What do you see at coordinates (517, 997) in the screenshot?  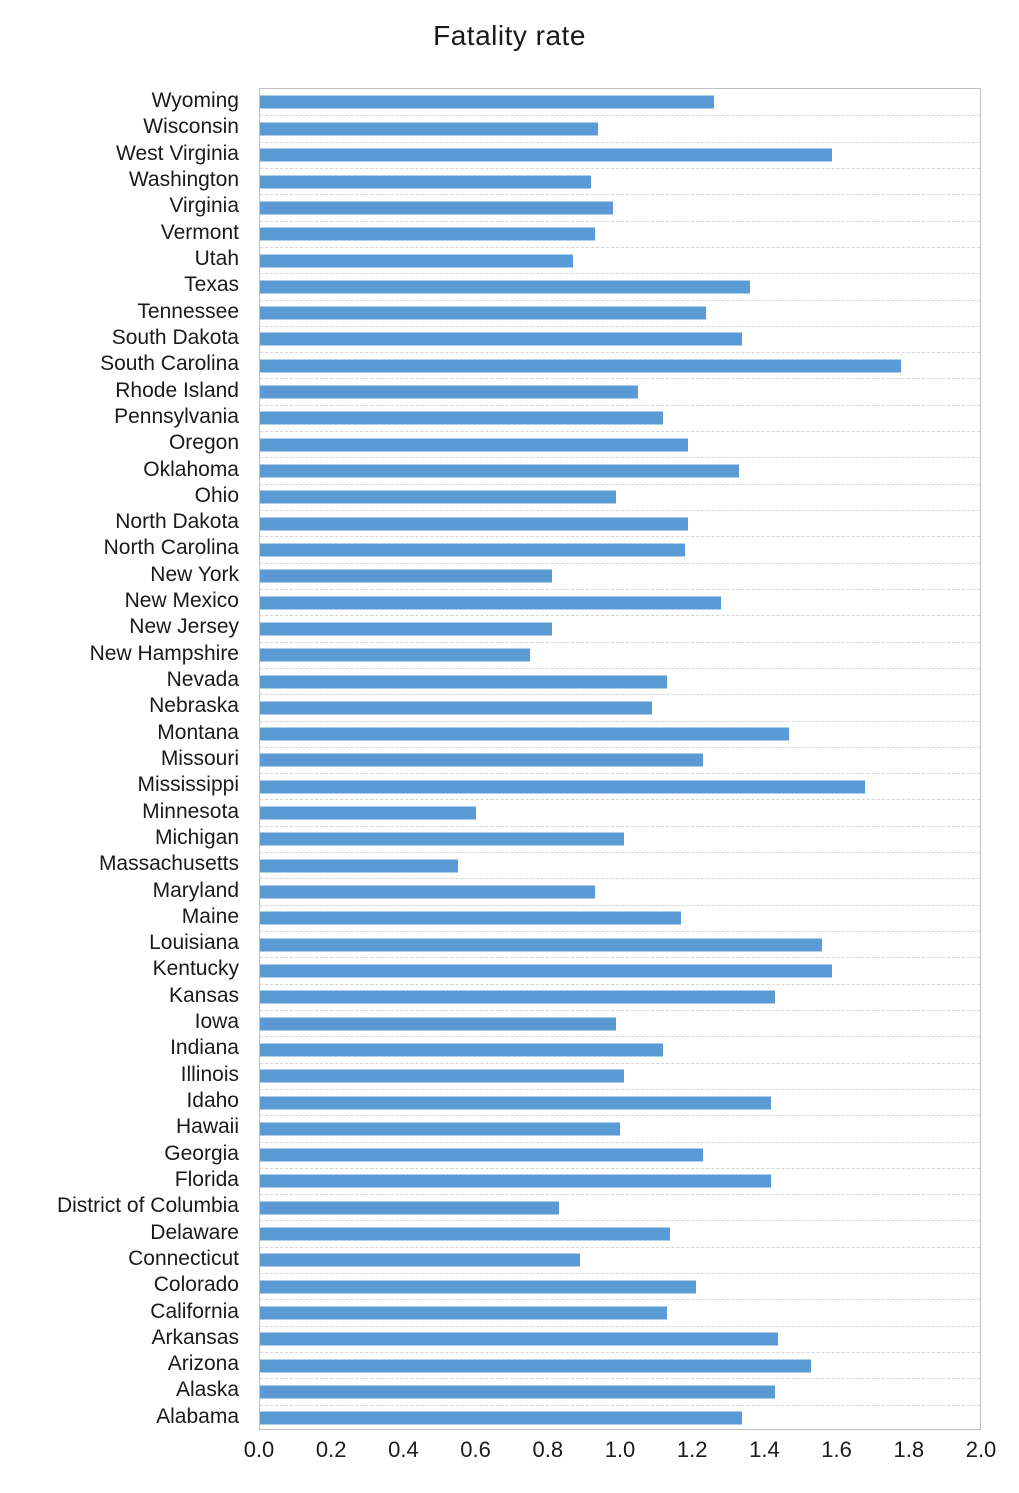 I see `bar-kansas` at bounding box center [517, 997].